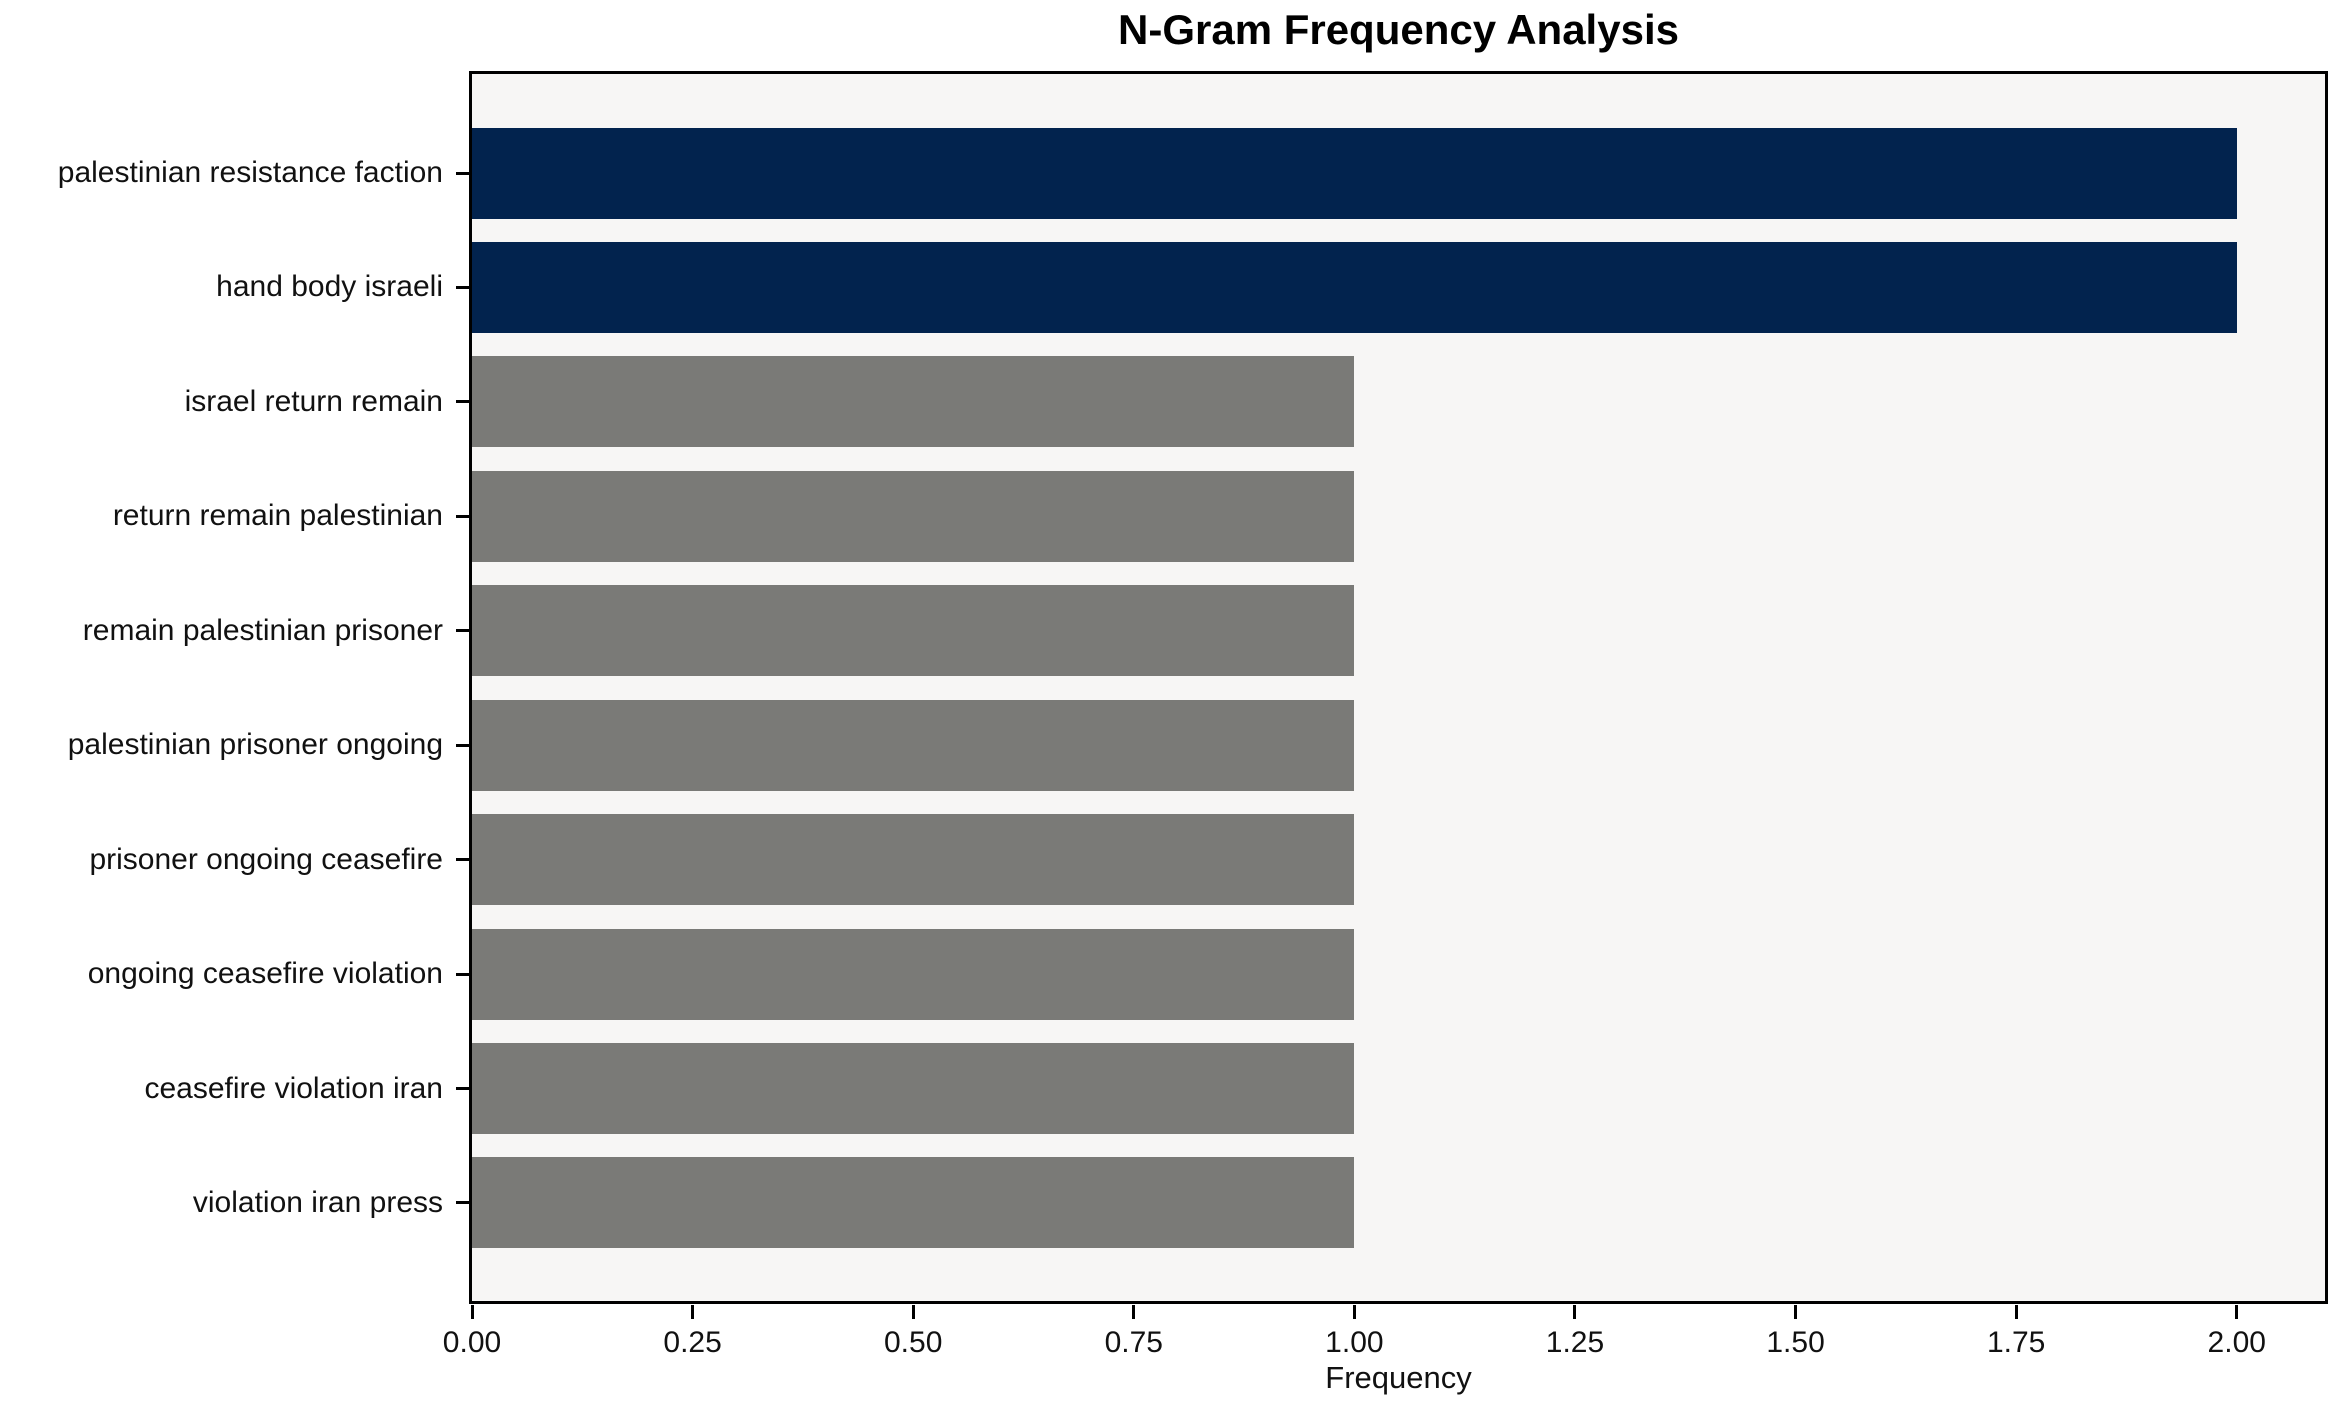 Image resolution: width=2347 pixels, height=1414 pixels. I want to click on y-axis-category-label: prisoner ongoing ceasefire, so click(266, 859).